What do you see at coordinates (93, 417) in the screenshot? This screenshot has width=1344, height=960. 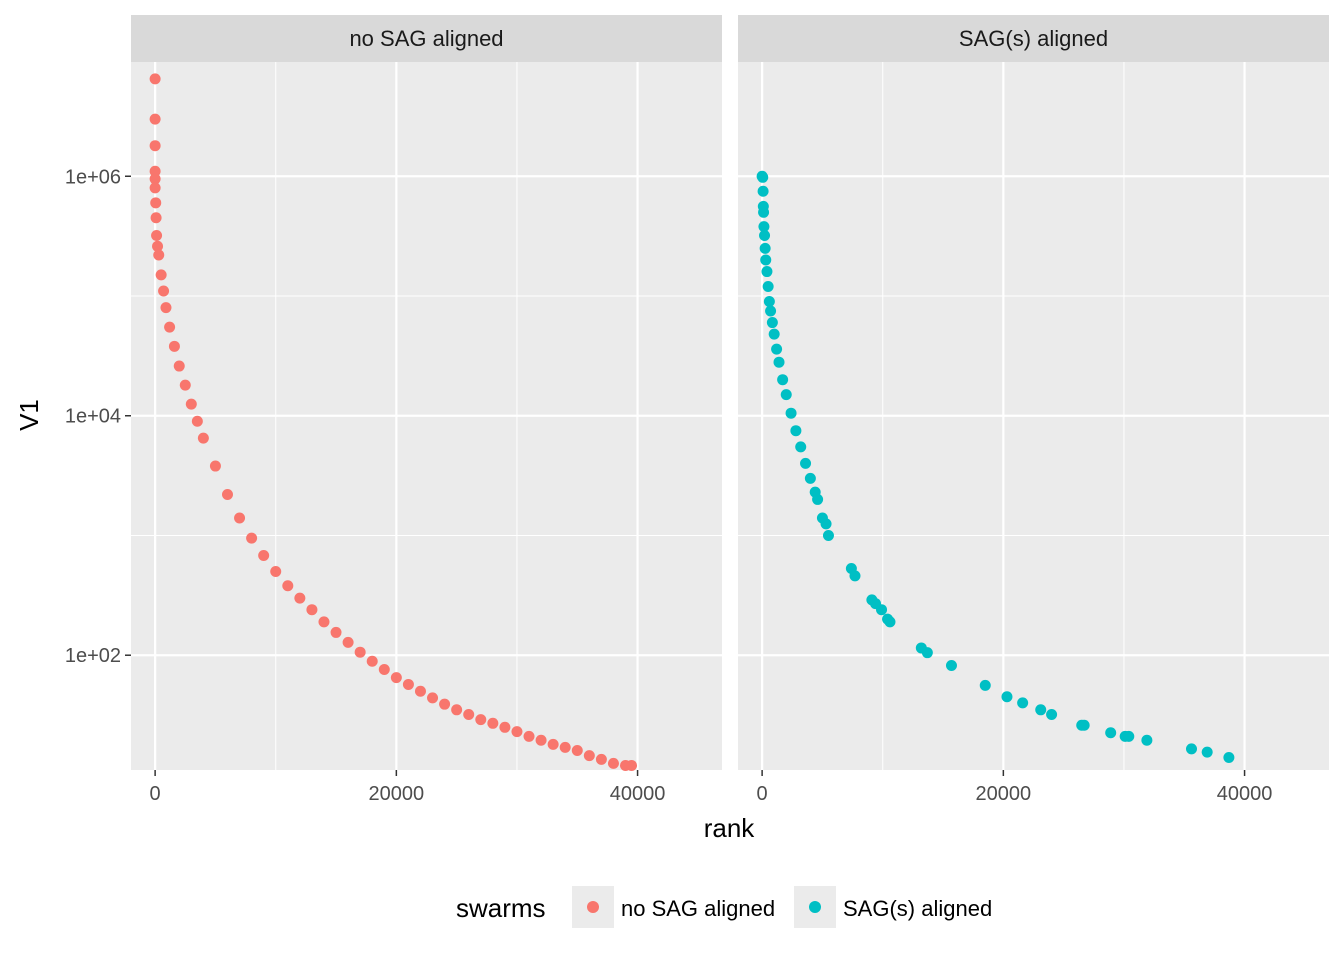 I see `y-tick-label: 1e+04` at bounding box center [93, 417].